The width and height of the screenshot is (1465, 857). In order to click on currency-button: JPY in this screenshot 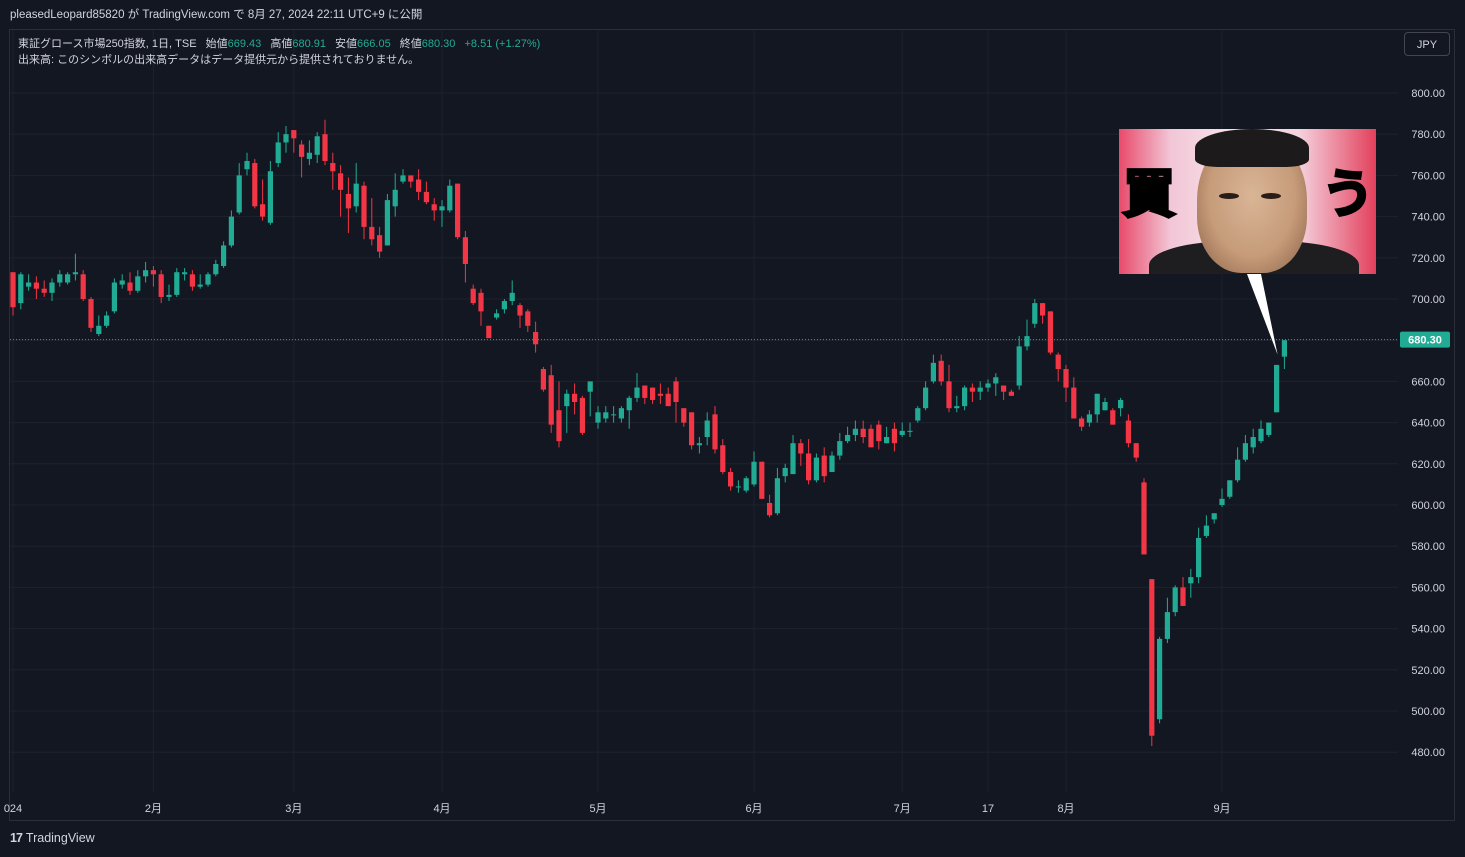, I will do `click(1427, 44)`.